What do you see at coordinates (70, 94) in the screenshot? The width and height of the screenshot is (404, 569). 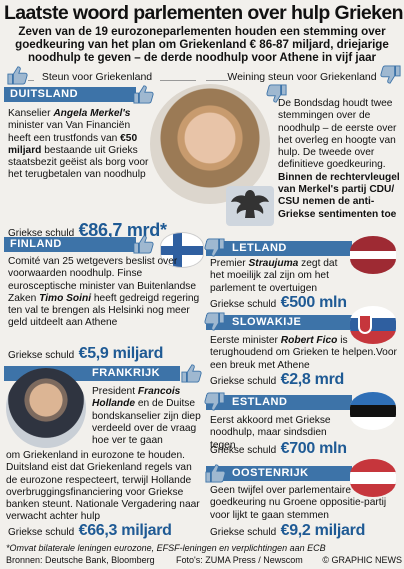 I see `section-germany: DUITSLAND` at bounding box center [70, 94].